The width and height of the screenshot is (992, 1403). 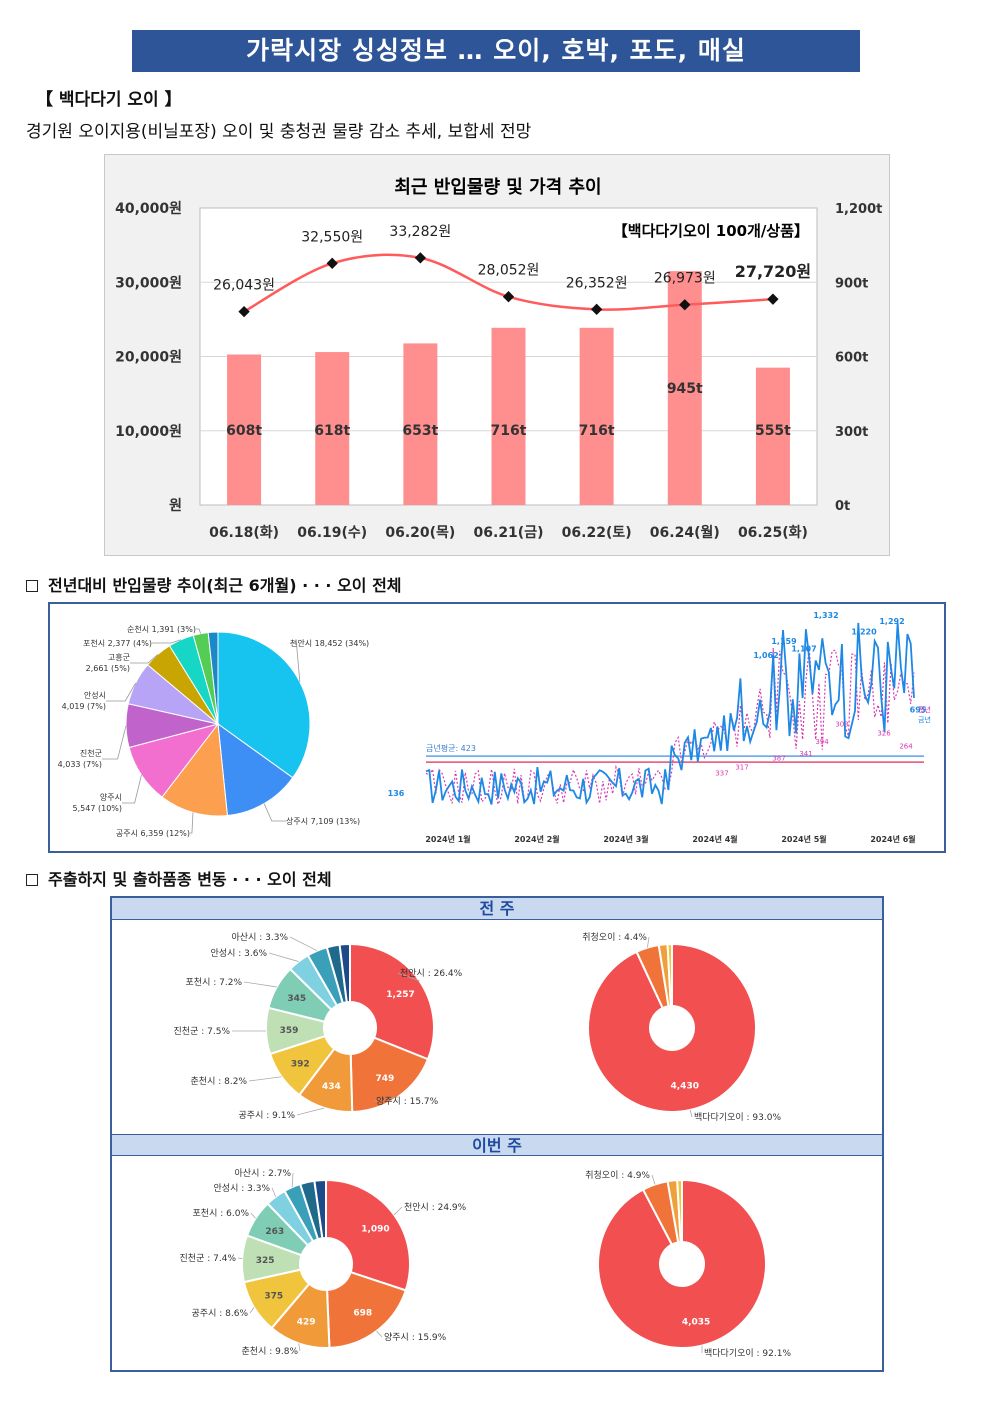 What do you see at coordinates (239, 953) in the screenshot?
I see `donut-label: 안성시 : 3.6%` at bounding box center [239, 953].